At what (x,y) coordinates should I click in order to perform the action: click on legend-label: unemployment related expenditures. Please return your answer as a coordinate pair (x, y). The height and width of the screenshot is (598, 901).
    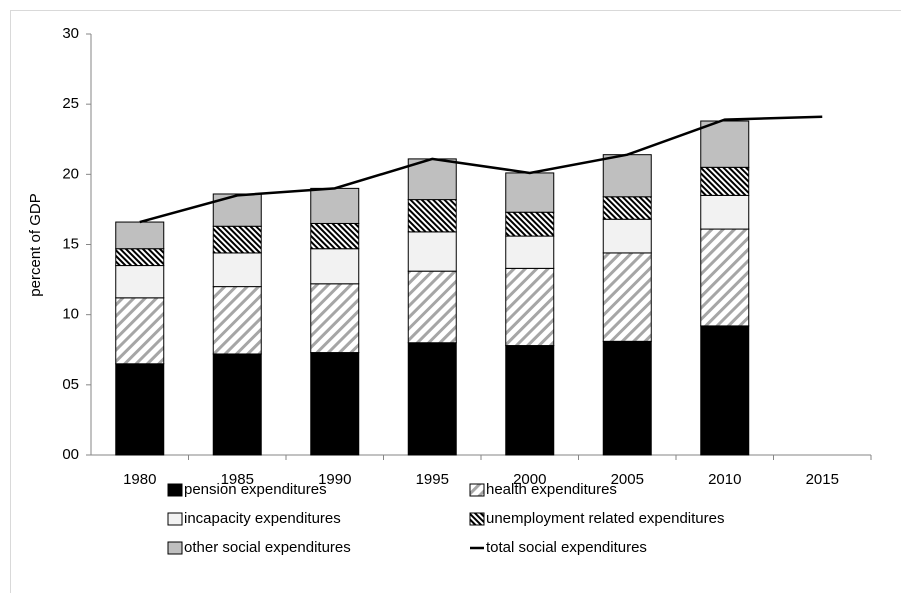
    Looking at the image, I should click on (605, 518).